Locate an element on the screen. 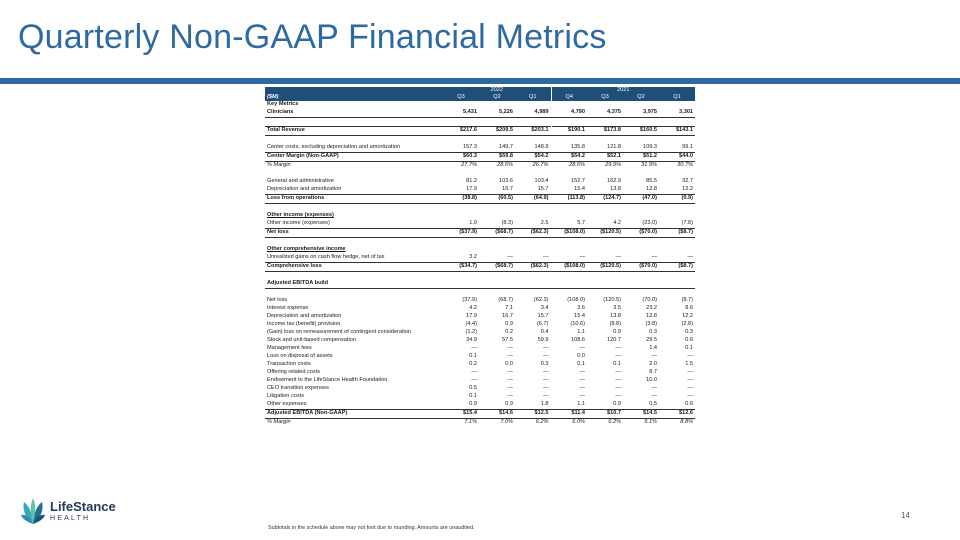 Image resolution: width=960 pixels, height=540 pixels. cell-value: 0.2 is located at coordinates (509, 332).